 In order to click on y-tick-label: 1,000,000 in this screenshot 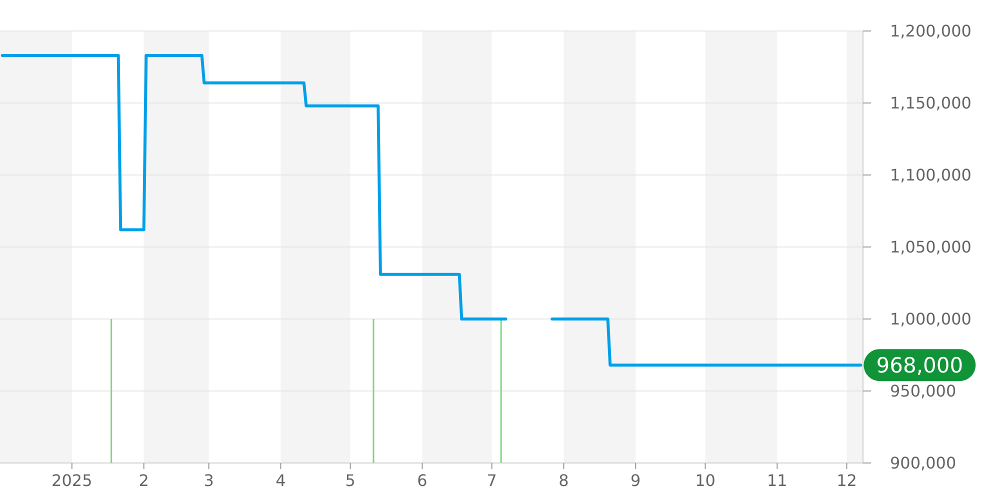, I will do `click(931, 319)`.